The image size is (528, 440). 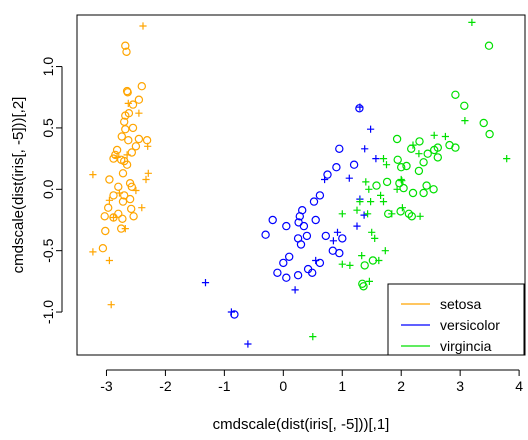 What do you see at coordinates (48, 189) in the screenshot?
I see `y-tick-label: 0.0` at bounding box center [48, 189].